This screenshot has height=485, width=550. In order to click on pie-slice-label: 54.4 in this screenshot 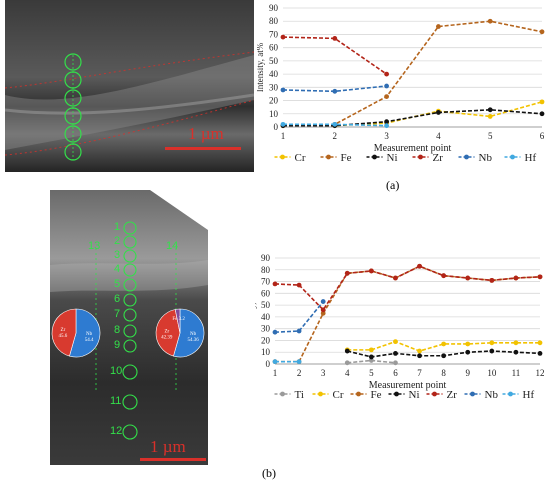, I will do `click(89, 340)`.